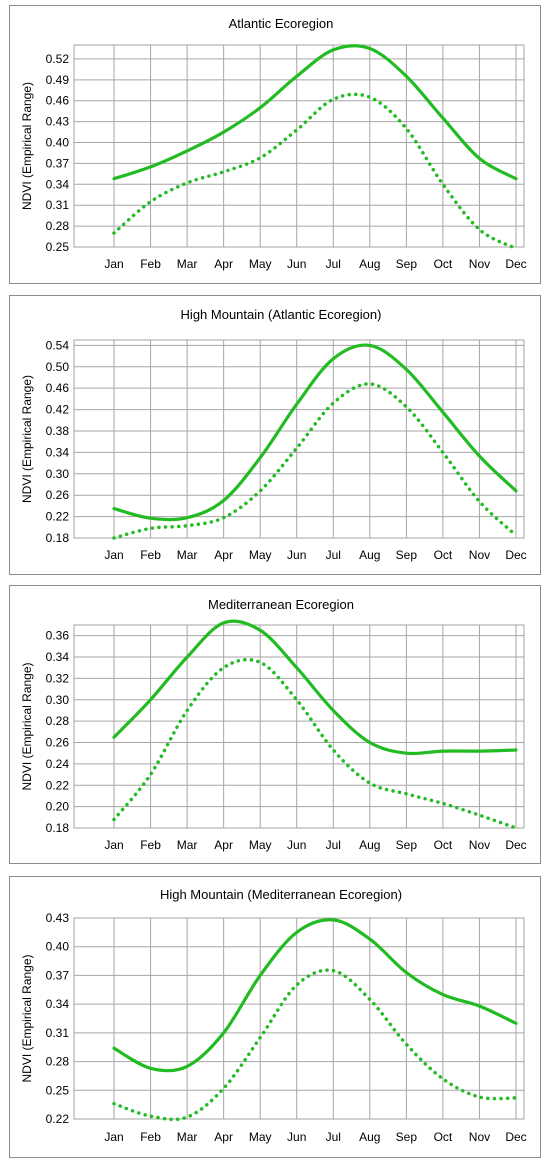 The height and width of the screenshot is (1163, 550). I want to click on y-tick-label: 0.49, so click(58, 80).